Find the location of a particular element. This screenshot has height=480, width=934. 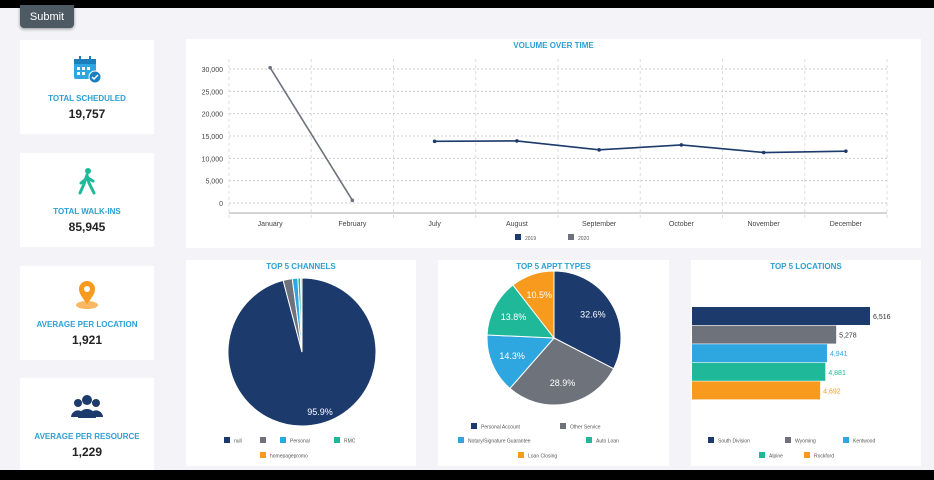

bar-value-label: 5,278 is located at coordinates (848, 336).